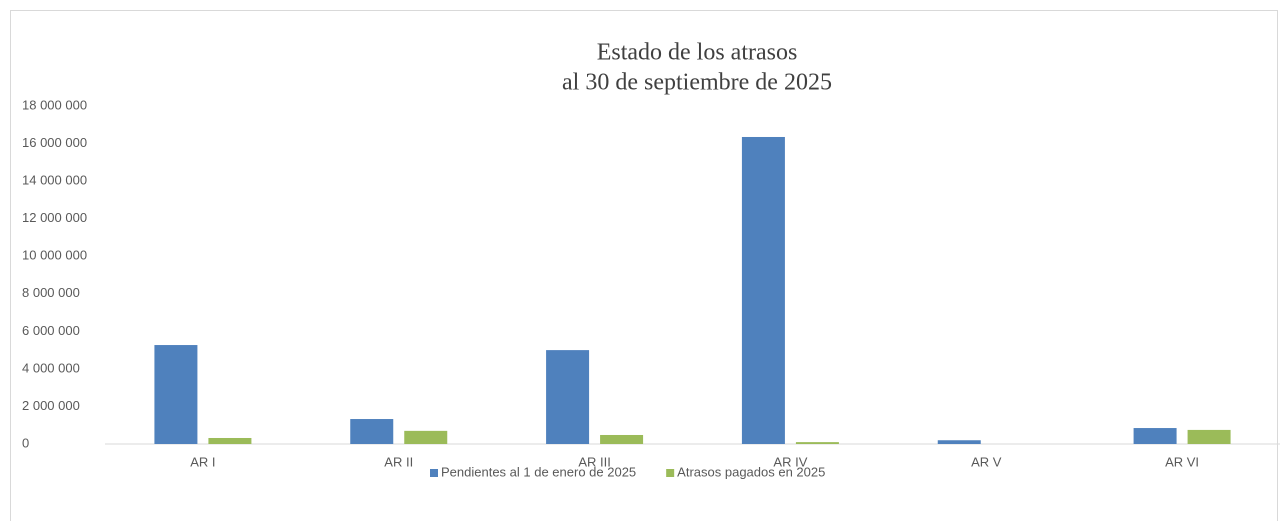 This screenshot has width=1283, height=521. What do you see at coordinates (54, 255) in the screenshot?
I see `y-tick-label: 10 000 000` at bounding box center [54, 255].